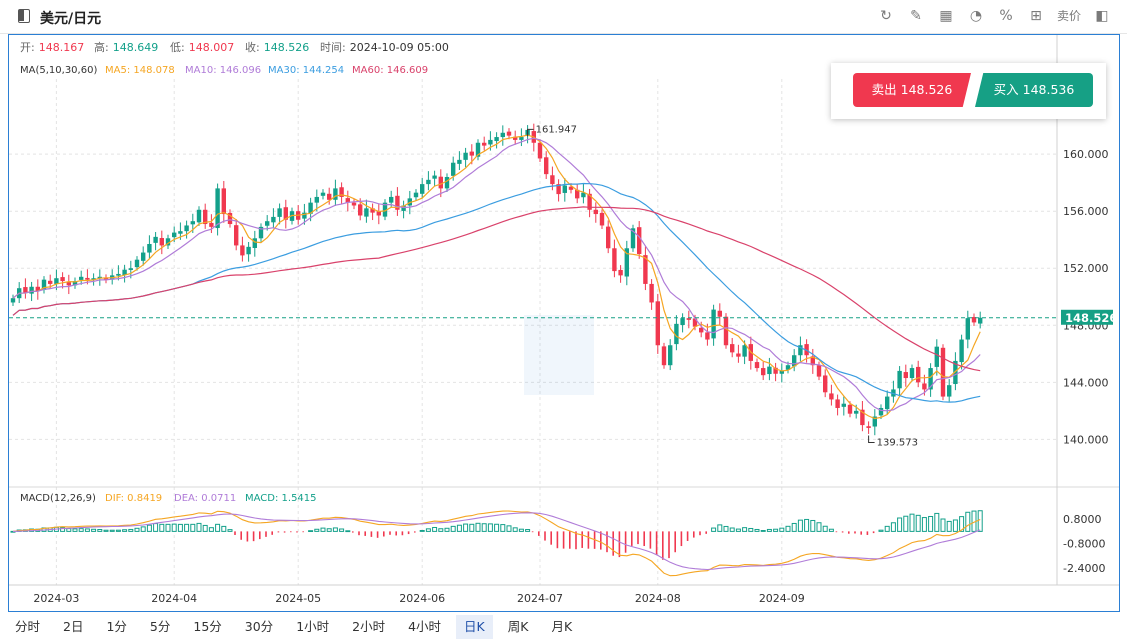  Describe the element at coordinates (897, 442) in the screenshot. I see `low-price-annotation: 139.573` at that location.